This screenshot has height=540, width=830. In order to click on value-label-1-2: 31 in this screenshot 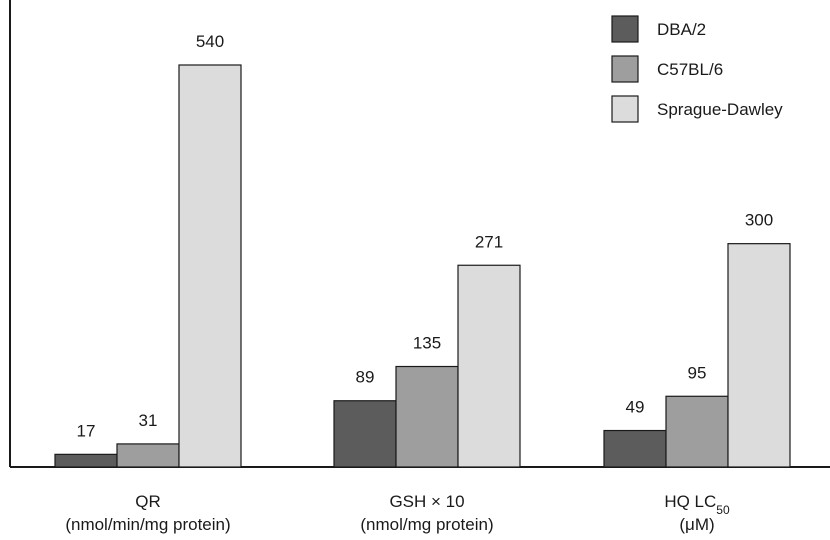, I will do `click(148, 420)`.